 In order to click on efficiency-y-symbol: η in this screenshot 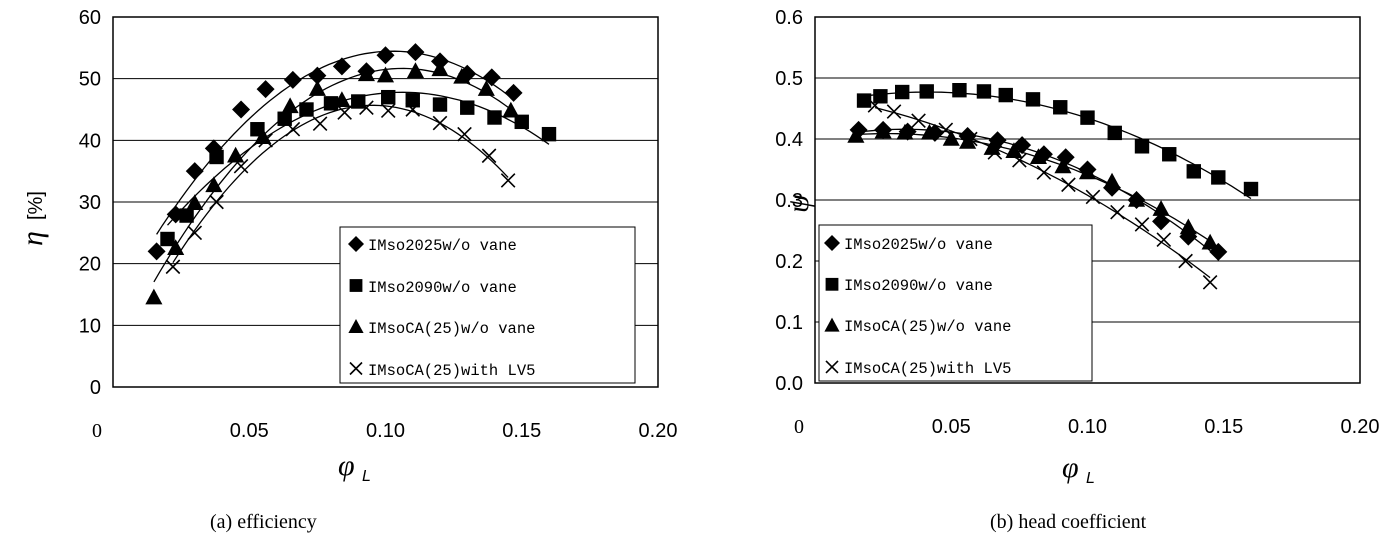, I will do `click(32, 238)`.